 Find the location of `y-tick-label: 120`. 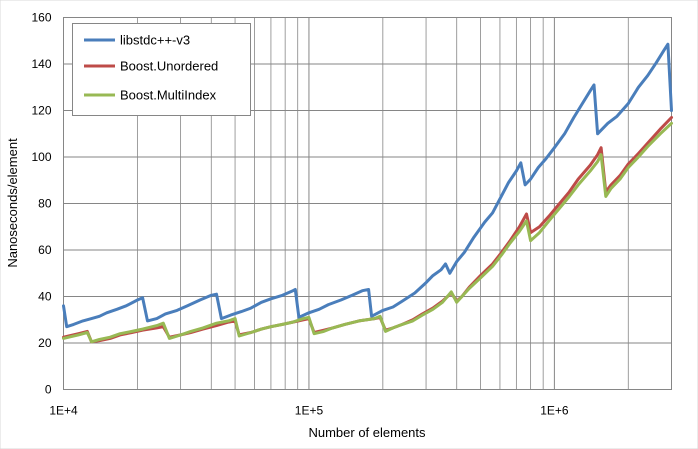

y-tick-label: 120 is located at coordinates (41, 111).